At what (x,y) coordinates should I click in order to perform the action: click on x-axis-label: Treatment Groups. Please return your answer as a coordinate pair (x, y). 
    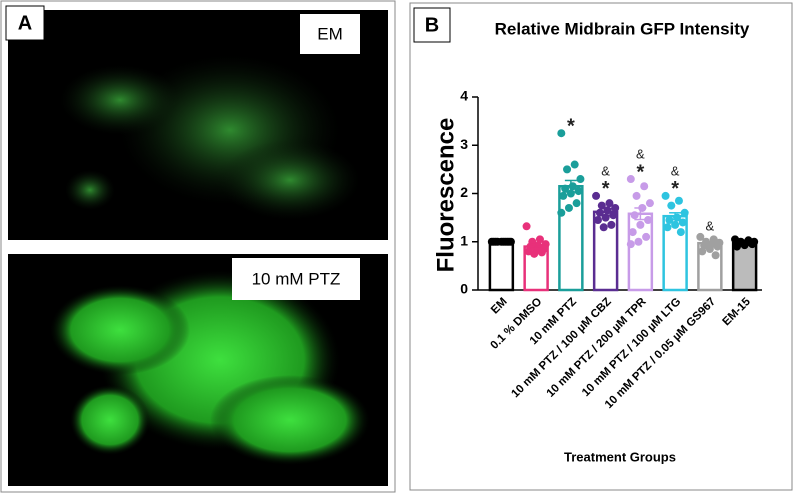
    Looking at the image, I should click on (620, 456).